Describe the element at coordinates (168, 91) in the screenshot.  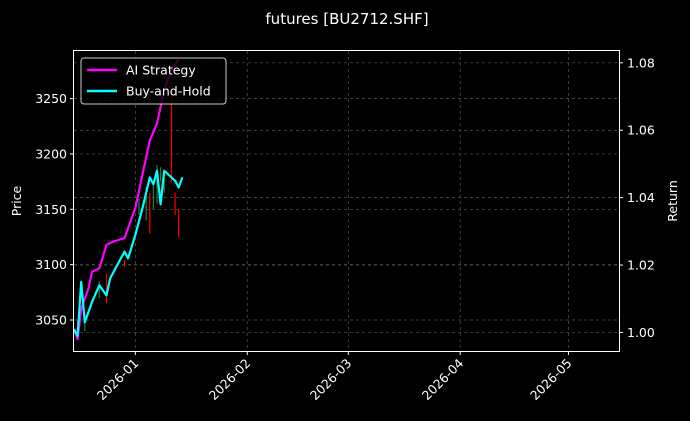
I see `legend-label-buy-and-hold: Buy-and-Hold` at that location.